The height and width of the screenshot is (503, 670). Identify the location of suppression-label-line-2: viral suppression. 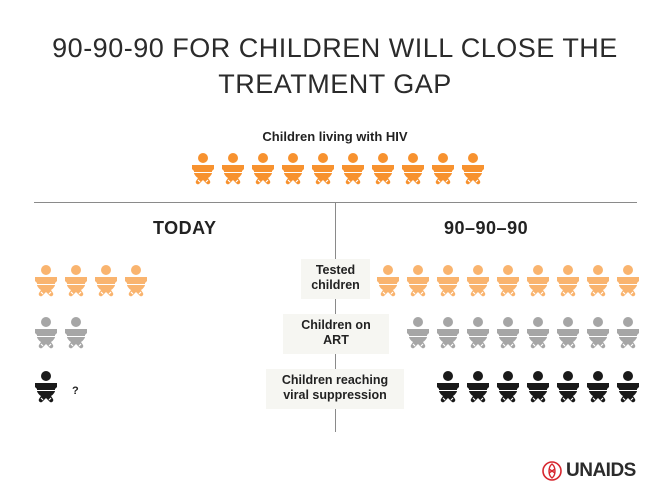
(335, 395).